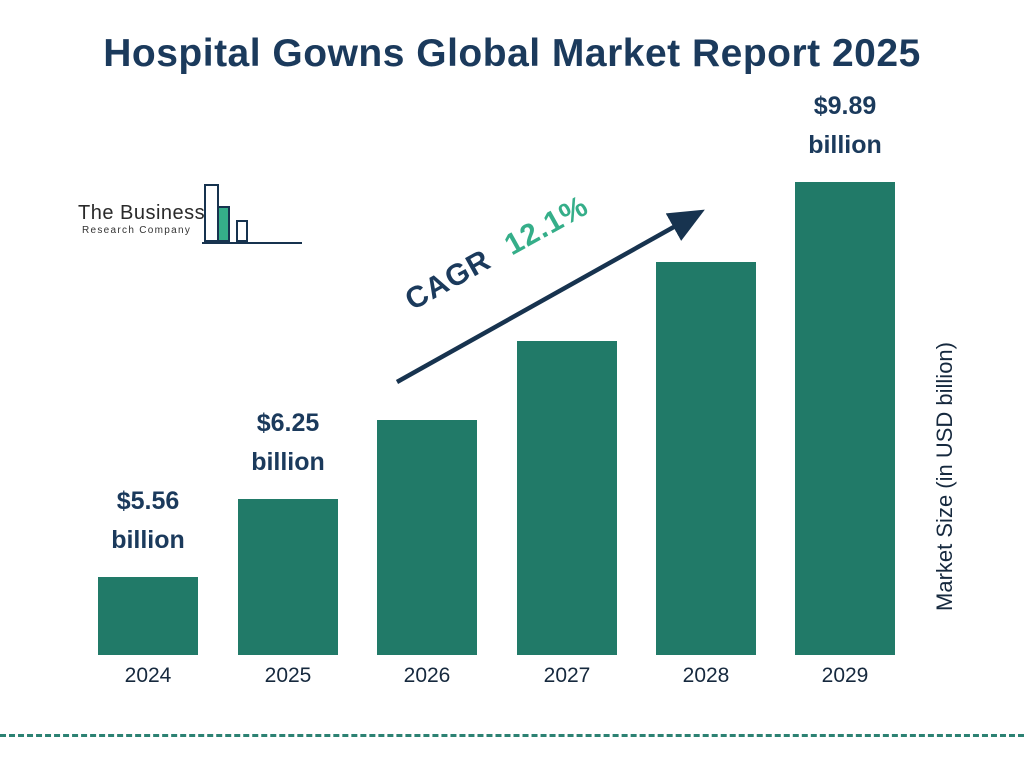  Describe the element at coordinates (550, 296) in the screenshot. I see `growth-arrow` at that location.